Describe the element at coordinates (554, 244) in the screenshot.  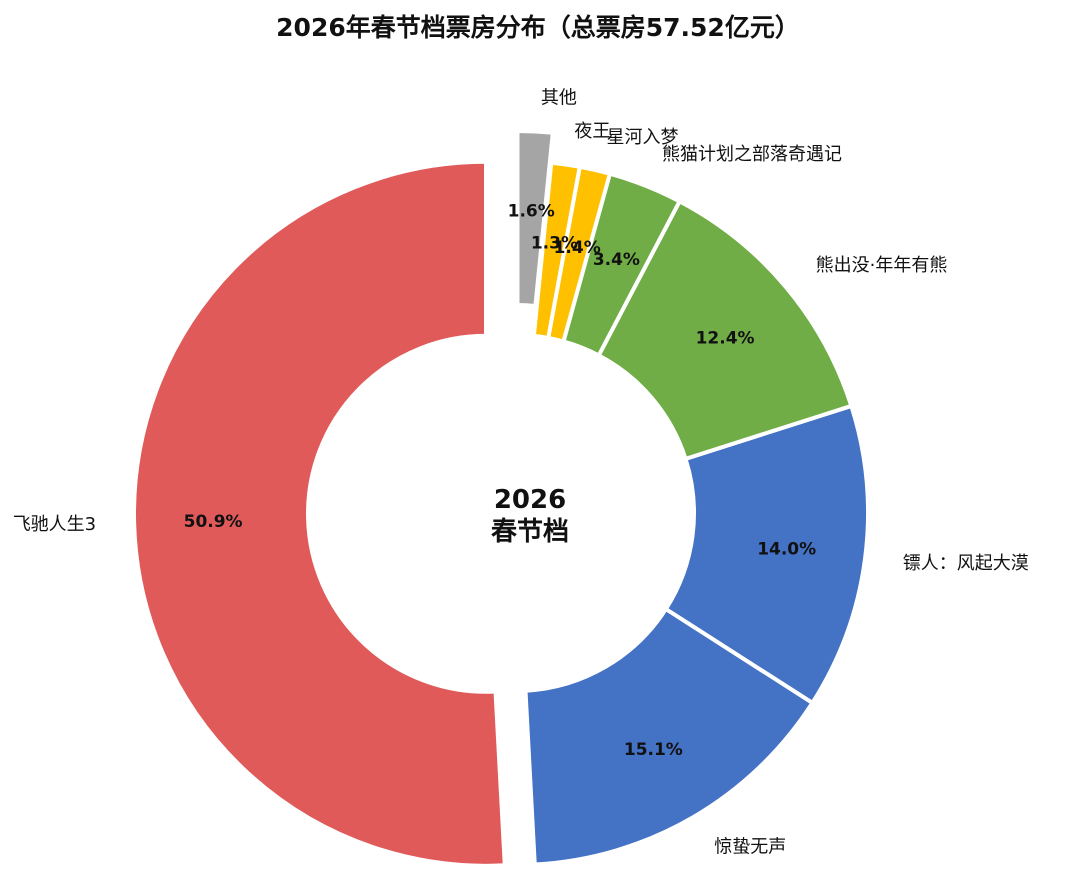
I see `pct-label: 1.3%` at that location.